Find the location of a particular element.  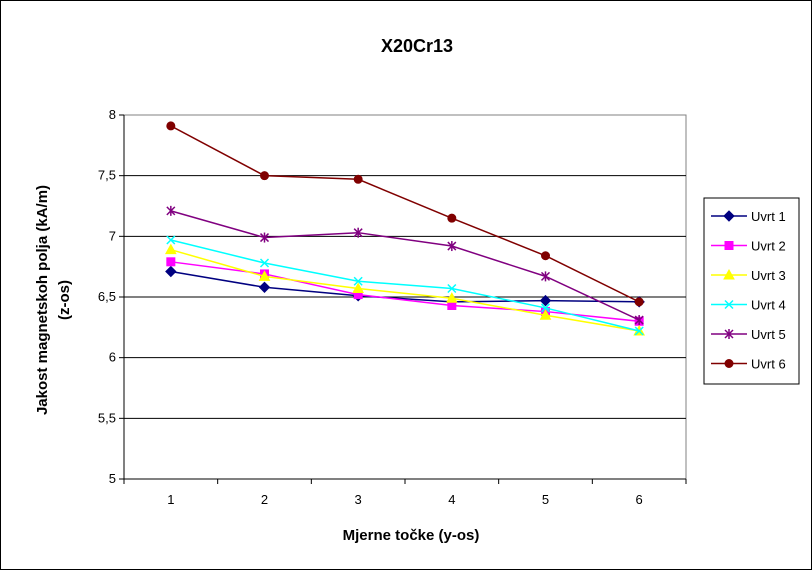

legend-label: Uvrt 1 is located at coordinates (768, 216).